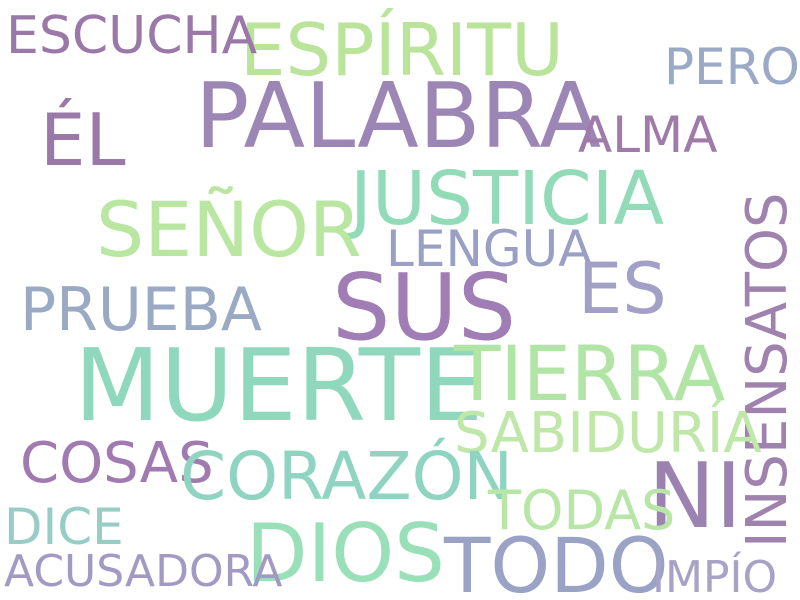 The image size is (800, 600). What do you see at coordinates (715, 576) in the screenshot?
I see `word-impio: IMPÍO` at bounding box center [715, 576].